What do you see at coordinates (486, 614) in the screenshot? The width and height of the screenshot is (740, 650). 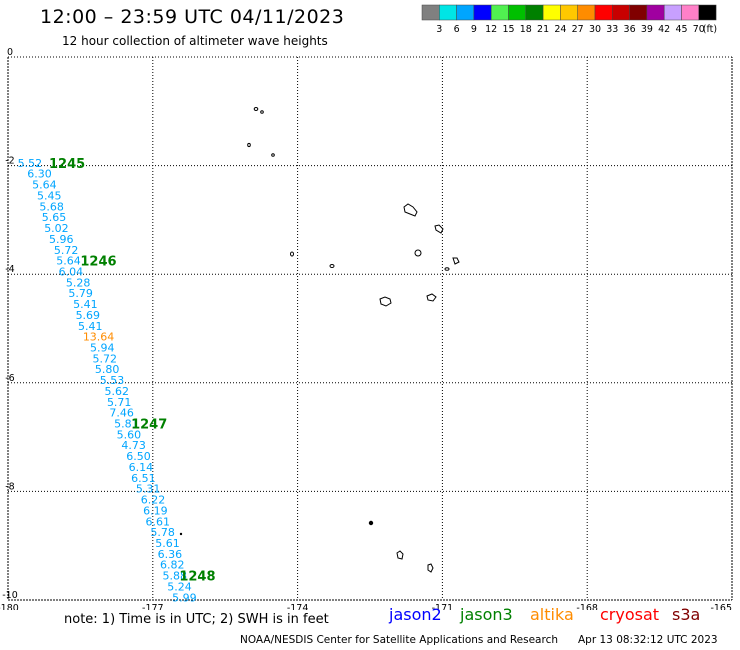 I see `legend-jason3: jason3` at bounding box center [486, 614].